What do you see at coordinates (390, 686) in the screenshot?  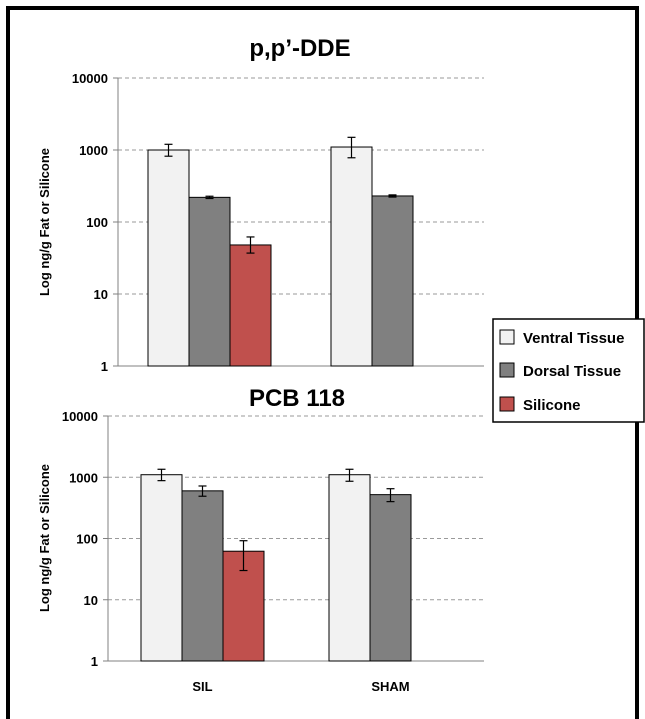 I see `x-category-label: SHAM` at bounding box center [390, 686].